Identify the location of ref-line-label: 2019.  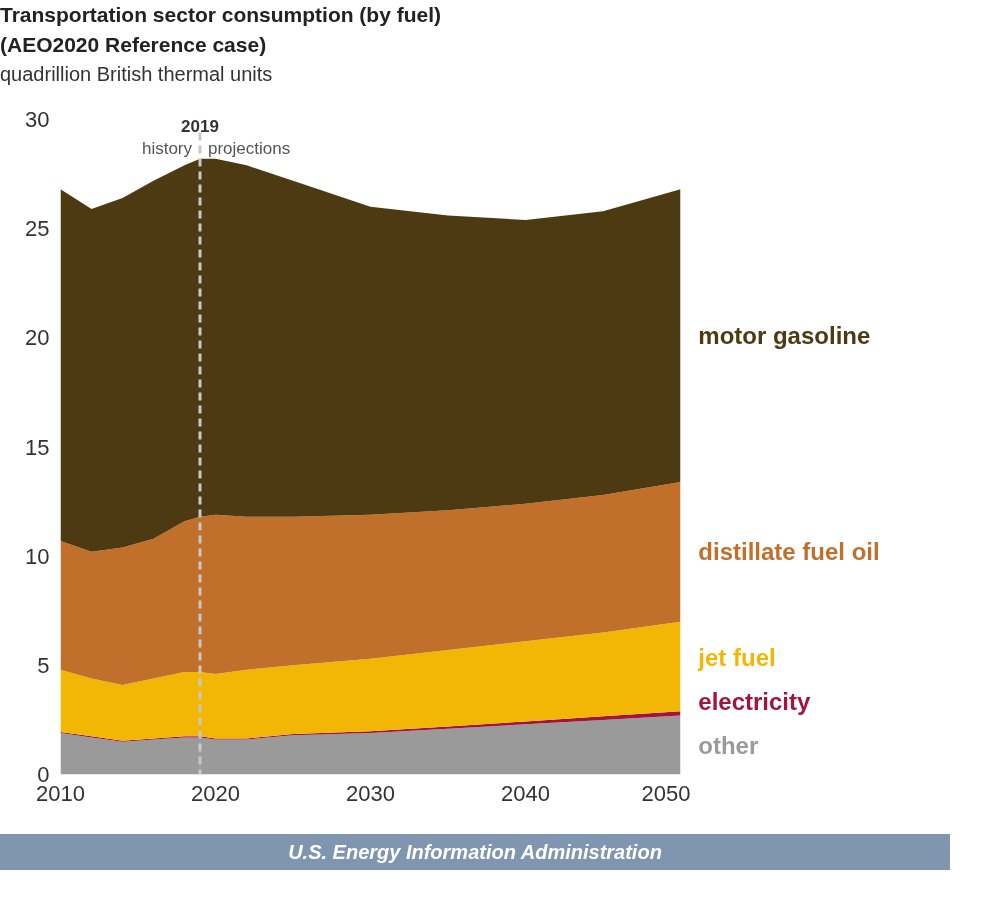
(200, 126).